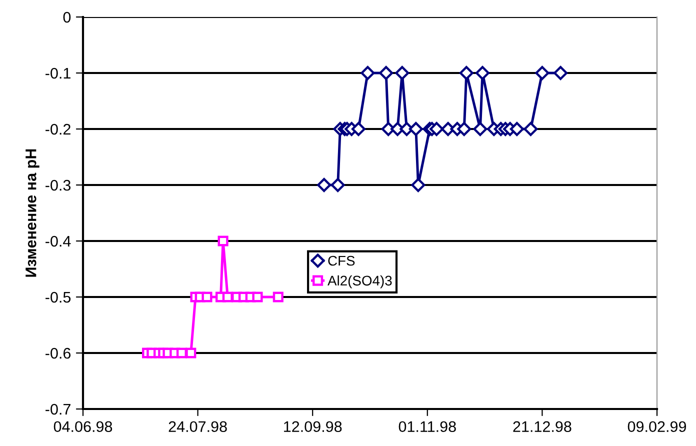 This screenshot has height=446, width=696. What do you see at coordinates (197, 426) in the screenshot?
I see `x-tick-label: 24.07.98` at bounding box center [197, 426].